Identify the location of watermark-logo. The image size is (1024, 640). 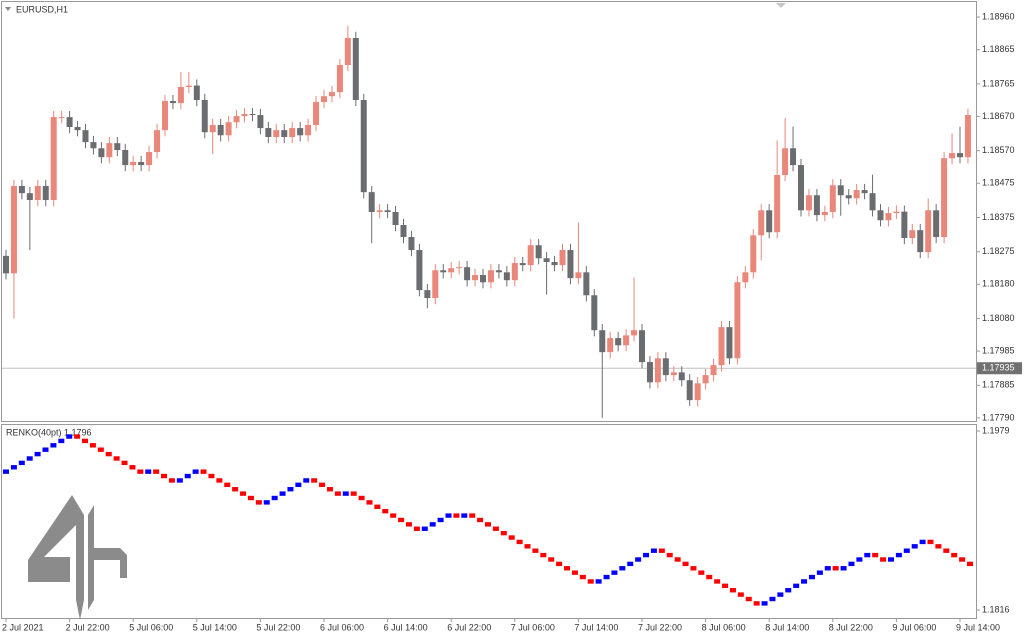
(77, 557).